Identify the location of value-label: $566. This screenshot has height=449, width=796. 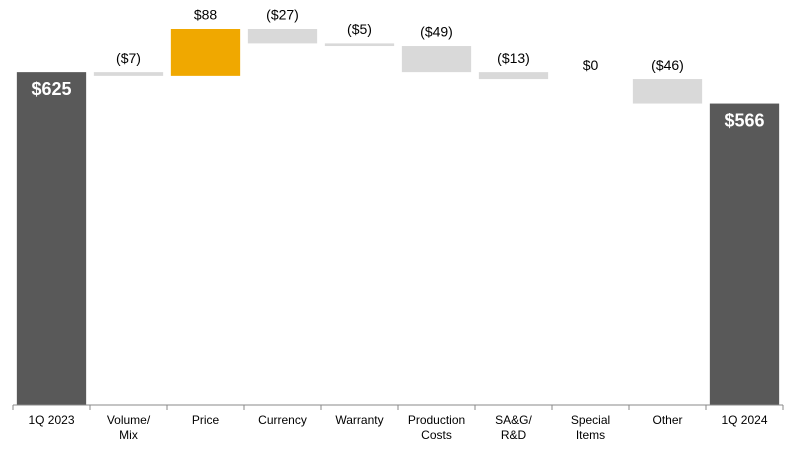
(744, 120).